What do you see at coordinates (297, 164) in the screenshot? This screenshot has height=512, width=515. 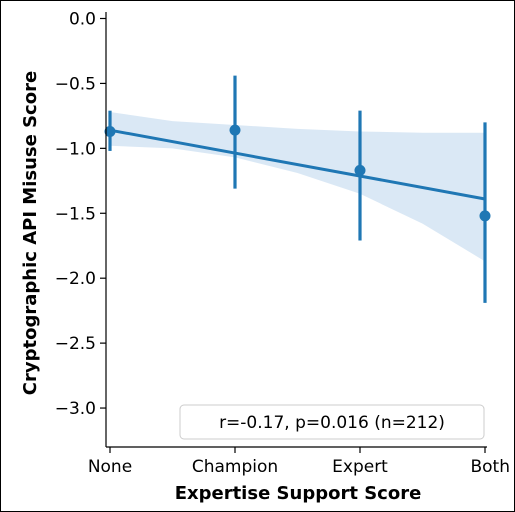 I see `regression-line` at bounding box center [297, 164].